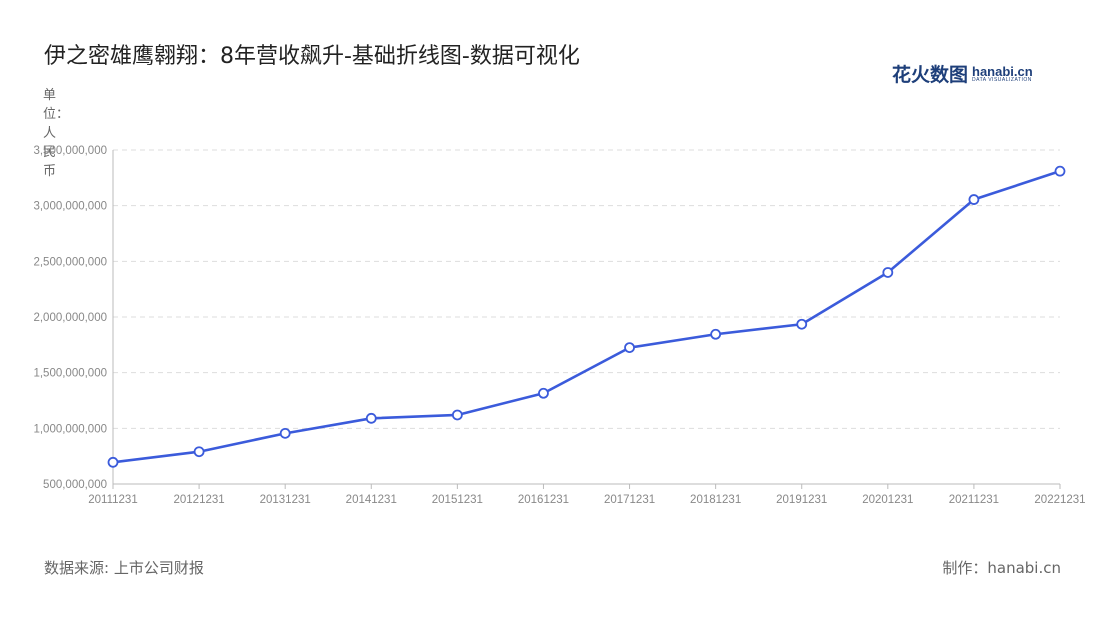  I want to click on logo-cn-text: 花火数图, so click(930, 75).